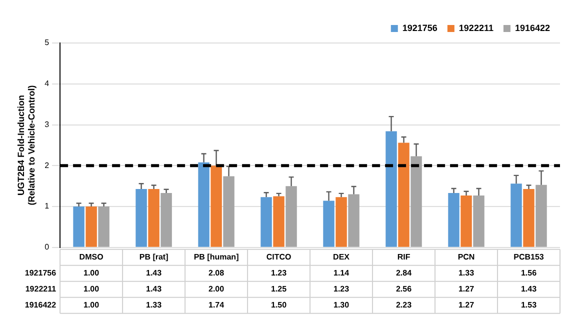 This screenshot has width=582, height=327. I want to click on data-label: 1.56, so click(529, 273).